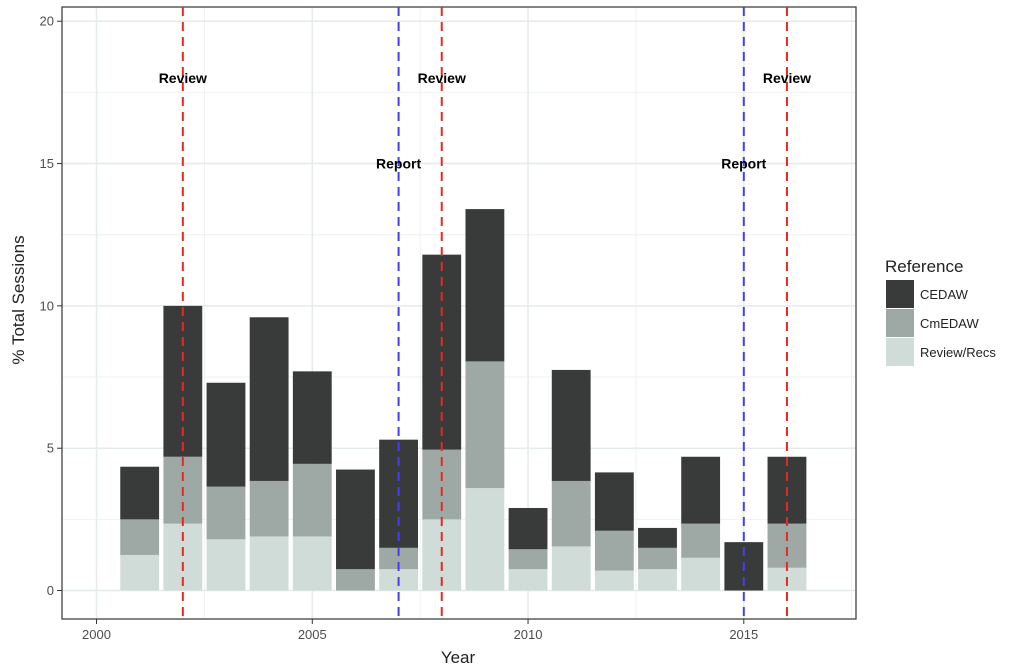 This screenshot has width=1015, height=667. What do you see at coordinates (47, 305) in the screenshot?
I see `y-tick-label: 10` at bounding box center [47, 305].